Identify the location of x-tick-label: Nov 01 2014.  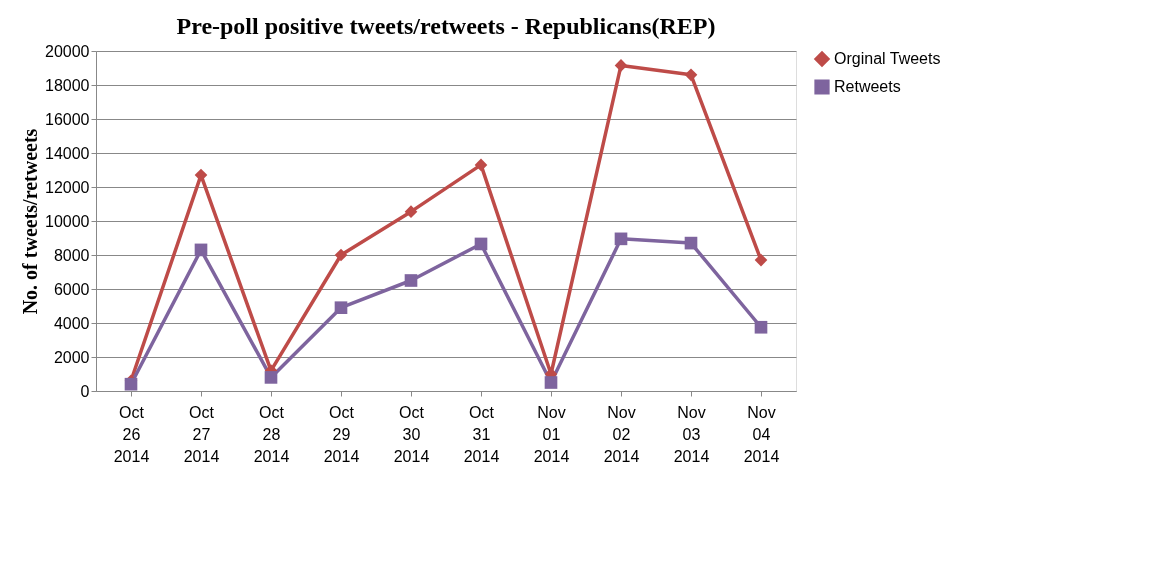
(551, 434).